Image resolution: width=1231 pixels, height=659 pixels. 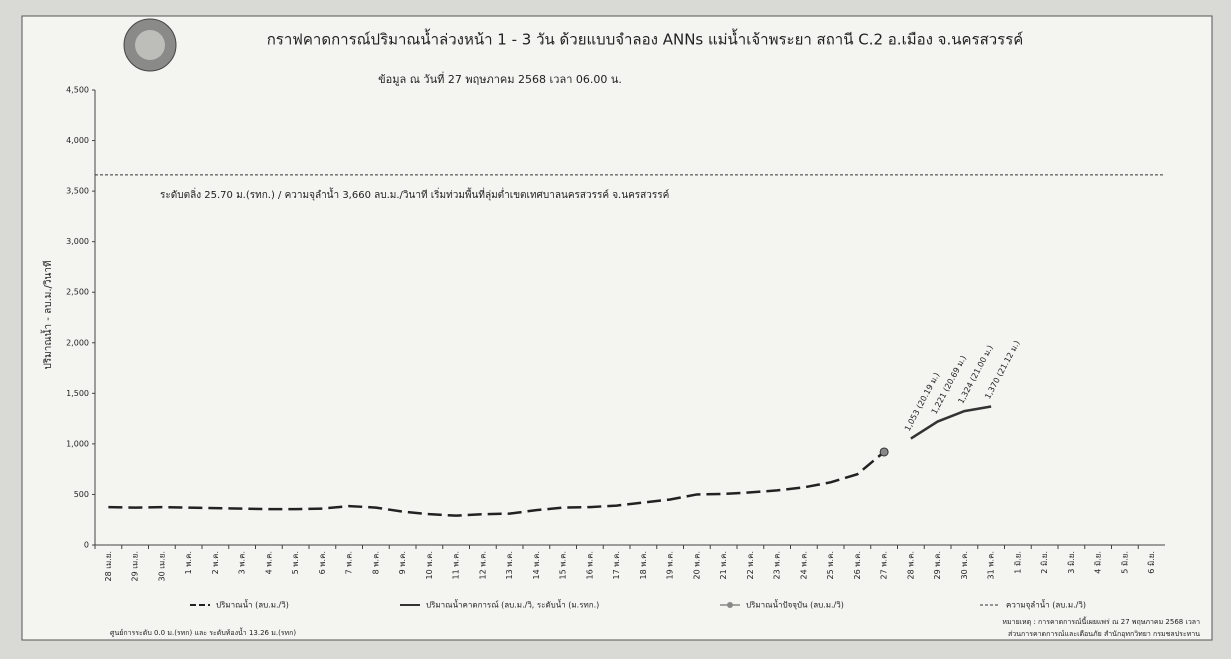 I want to click on x-tick-label: 17 พ.ค., so click(x=616, y=565).